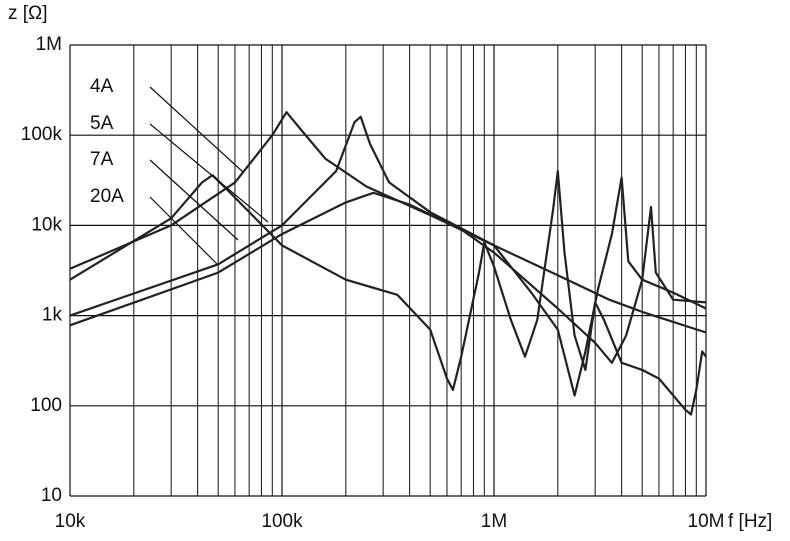 This screenshot has width=790, height=541. I want to click on y-axis-label: z [Ω], so click(28, 13).